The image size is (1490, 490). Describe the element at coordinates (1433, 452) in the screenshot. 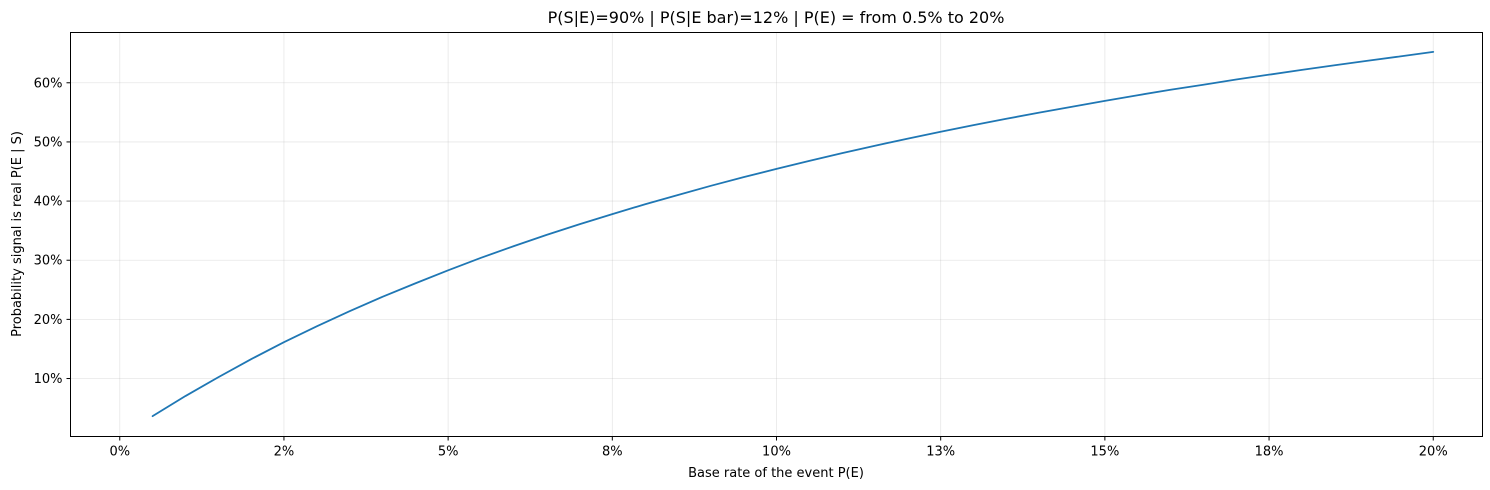

I see `x-tick-label: 20%` at that location.